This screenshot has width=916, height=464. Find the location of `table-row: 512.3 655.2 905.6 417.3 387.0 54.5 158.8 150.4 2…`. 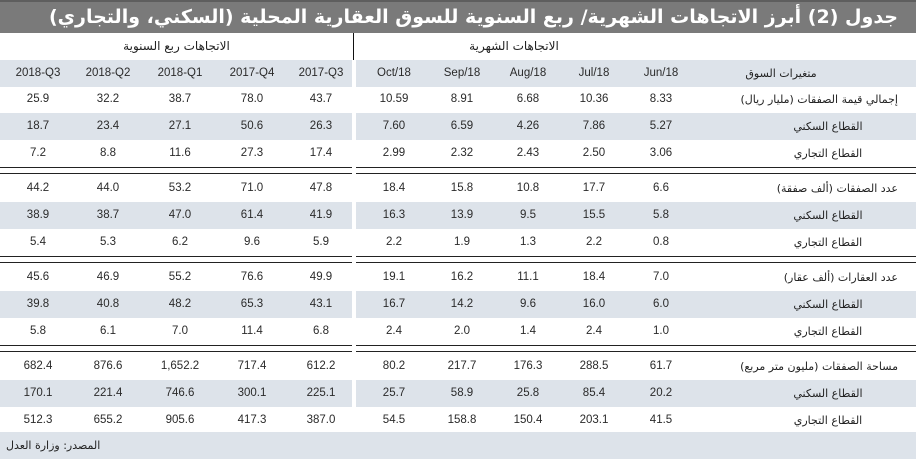

table-row: 512.3 655.2 905.6 417.3 387.0 54.5 158.8 150.4 2… is located at coordinates (458, 420).